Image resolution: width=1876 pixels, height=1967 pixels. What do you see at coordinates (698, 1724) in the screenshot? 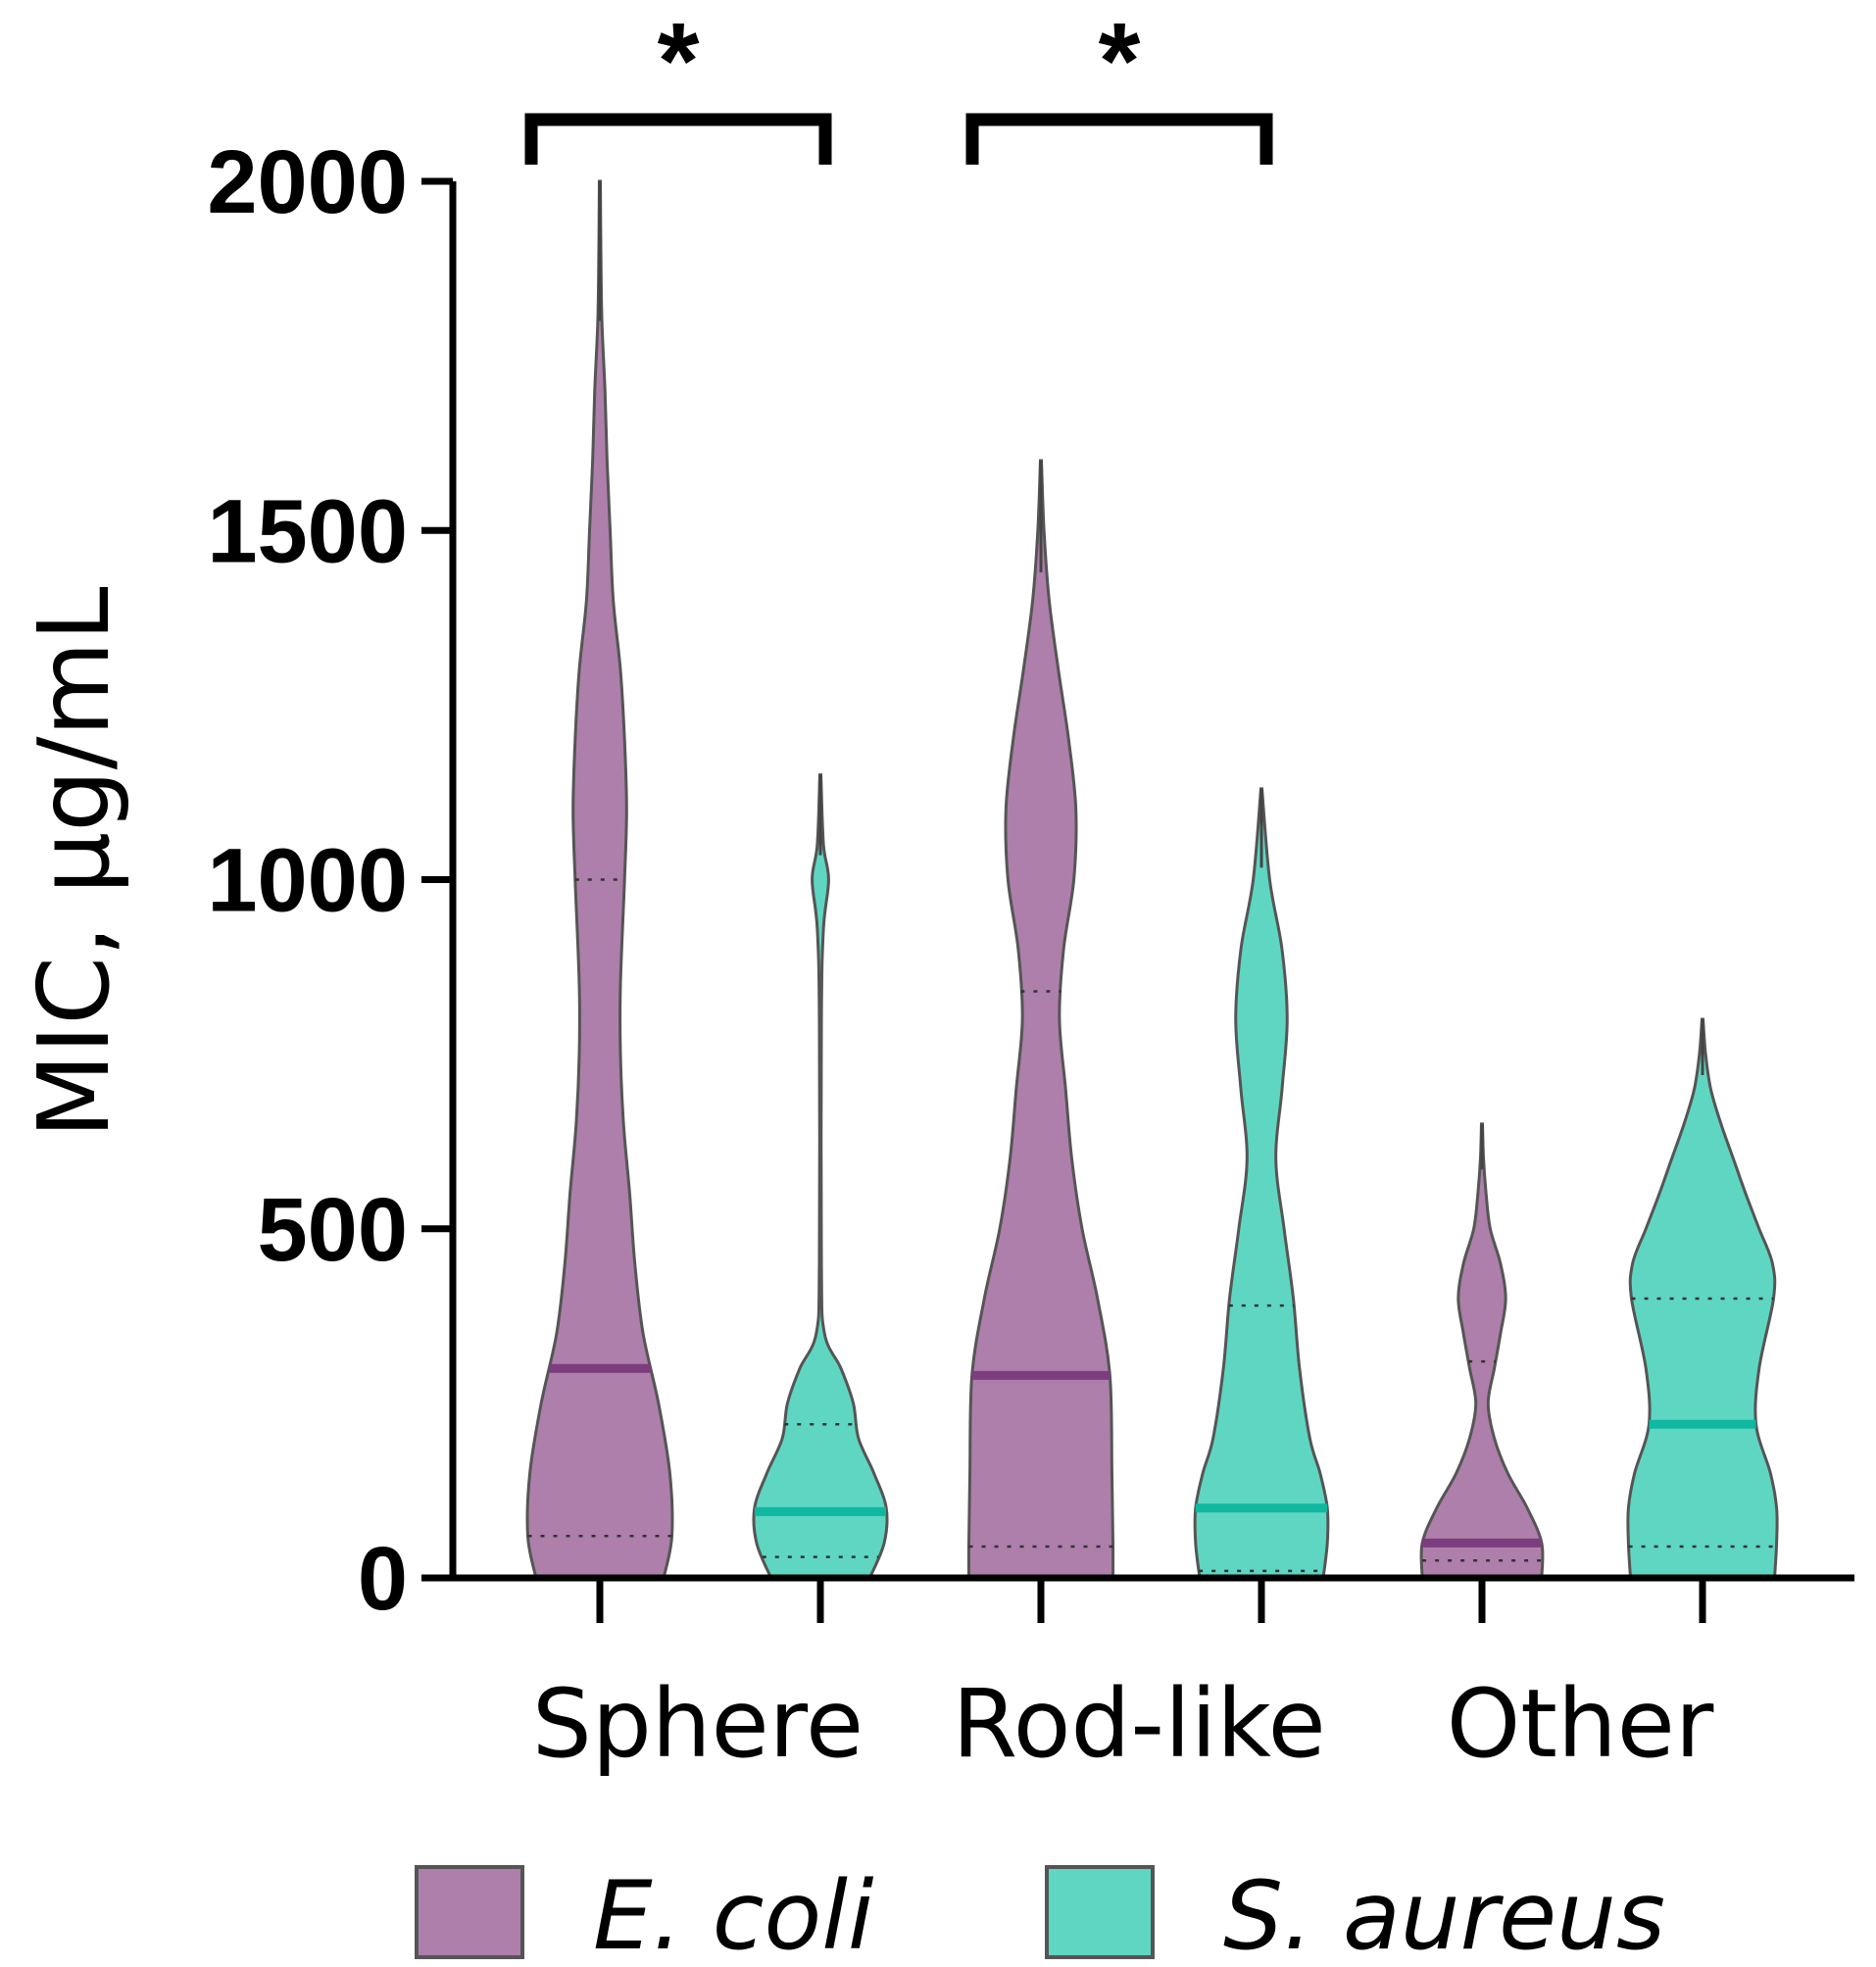
I see `category-label-sphere: Sphere` at bounding box center [698, 1724].